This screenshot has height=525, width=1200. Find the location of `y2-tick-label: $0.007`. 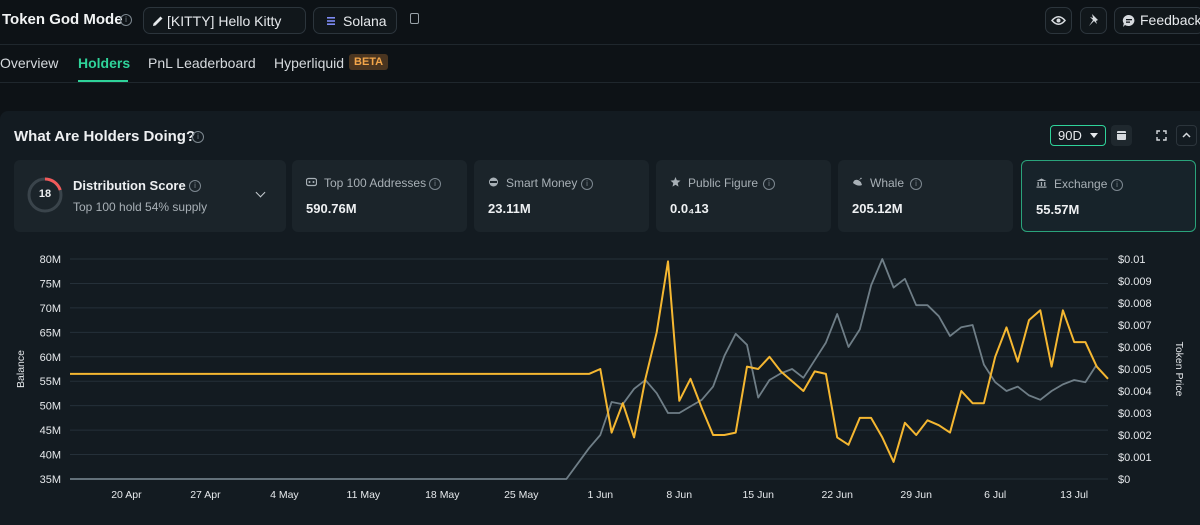

y2-tick-label: $0.007 is located at coordinates (1135, 326).